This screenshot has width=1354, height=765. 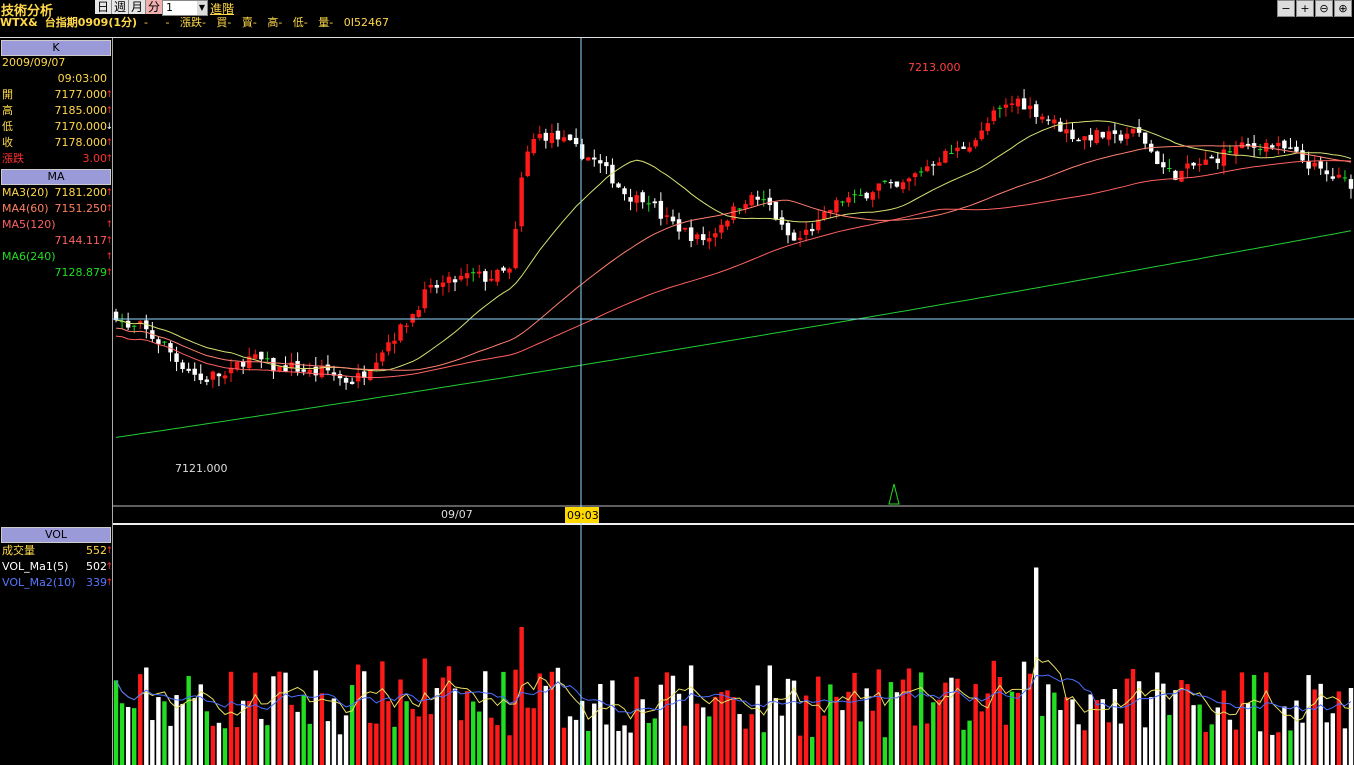 I want to click on period-week-button: 週, so click(x=121, y=7).